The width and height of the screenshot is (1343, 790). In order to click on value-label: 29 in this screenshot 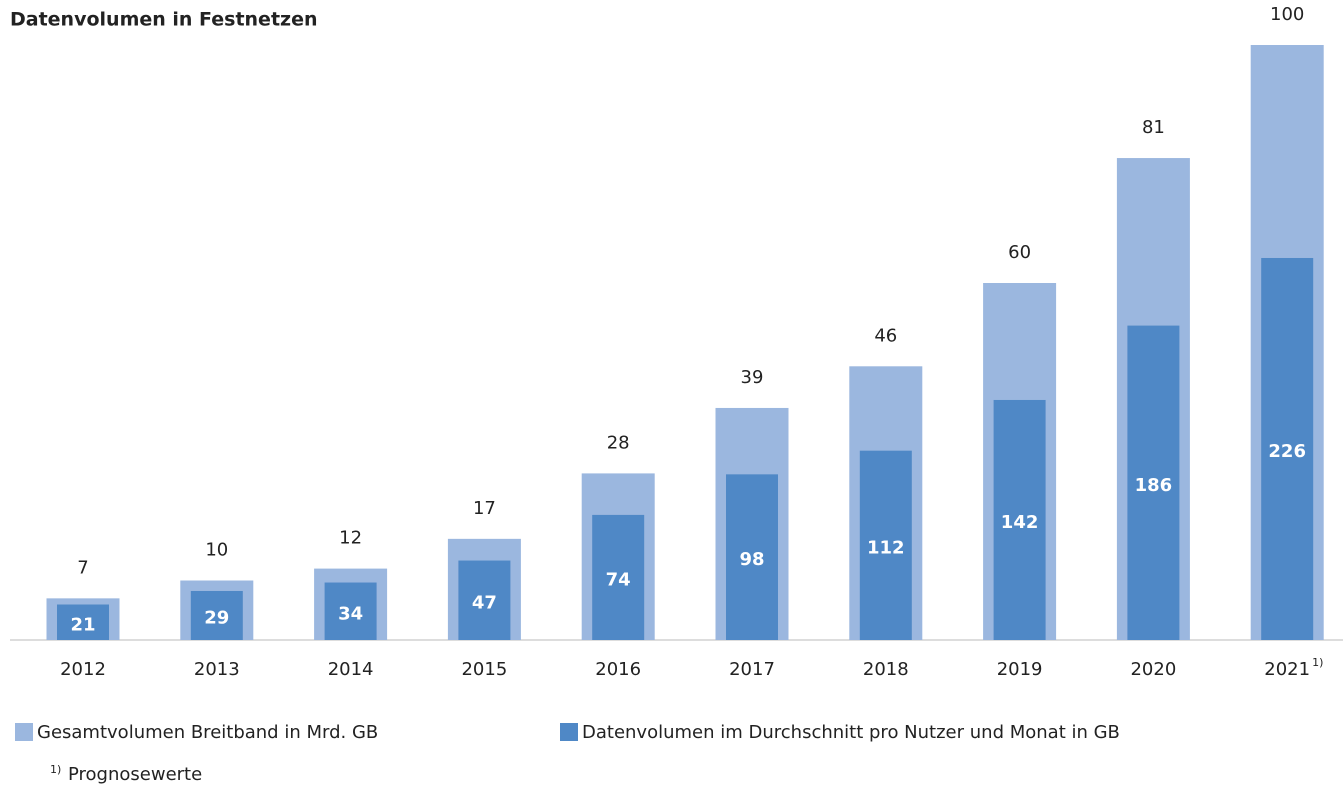, I will do `click(216, 617)`.